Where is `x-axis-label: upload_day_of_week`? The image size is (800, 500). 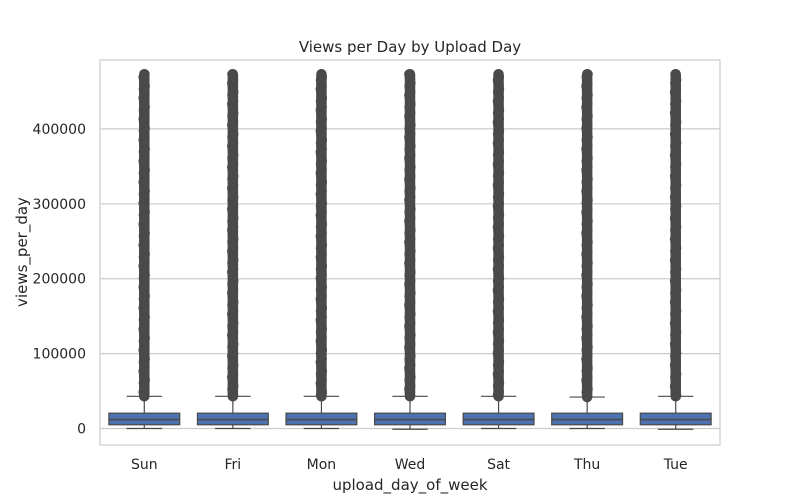
x-axis-label: upload_day_of_week is located at coordinates (409, 485).